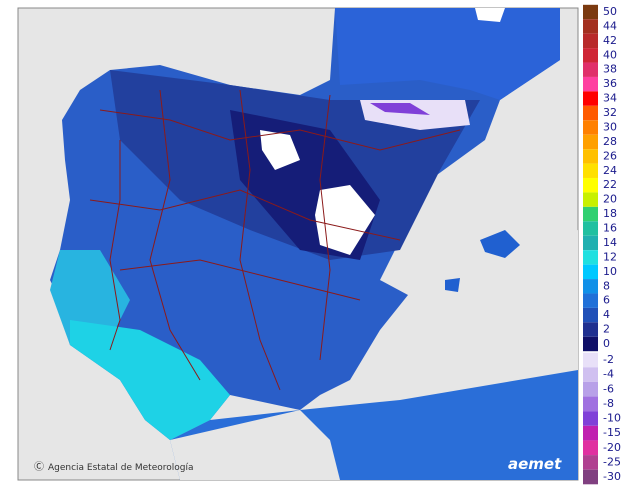 This screenshot has width=630, height=500. Describe the element at coordinates (612, 432) in the screenshot. I see `legend-label: -15` at that location.